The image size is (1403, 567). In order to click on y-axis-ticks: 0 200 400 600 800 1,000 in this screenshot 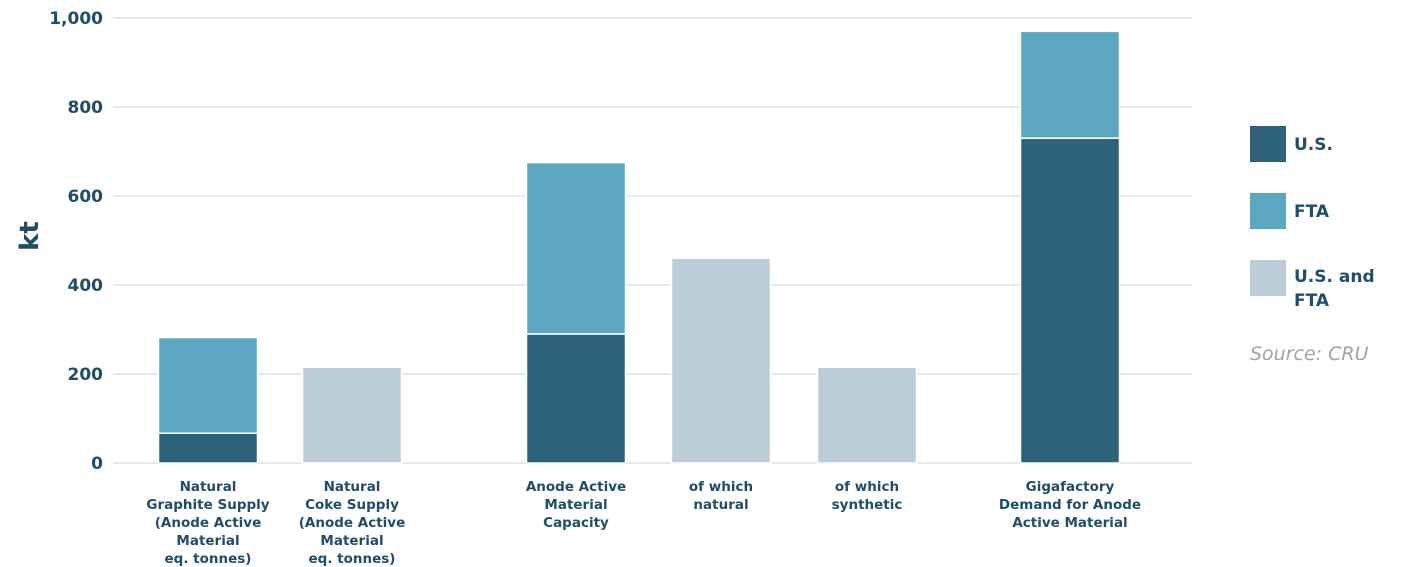, I will do `click(76, 241)`.